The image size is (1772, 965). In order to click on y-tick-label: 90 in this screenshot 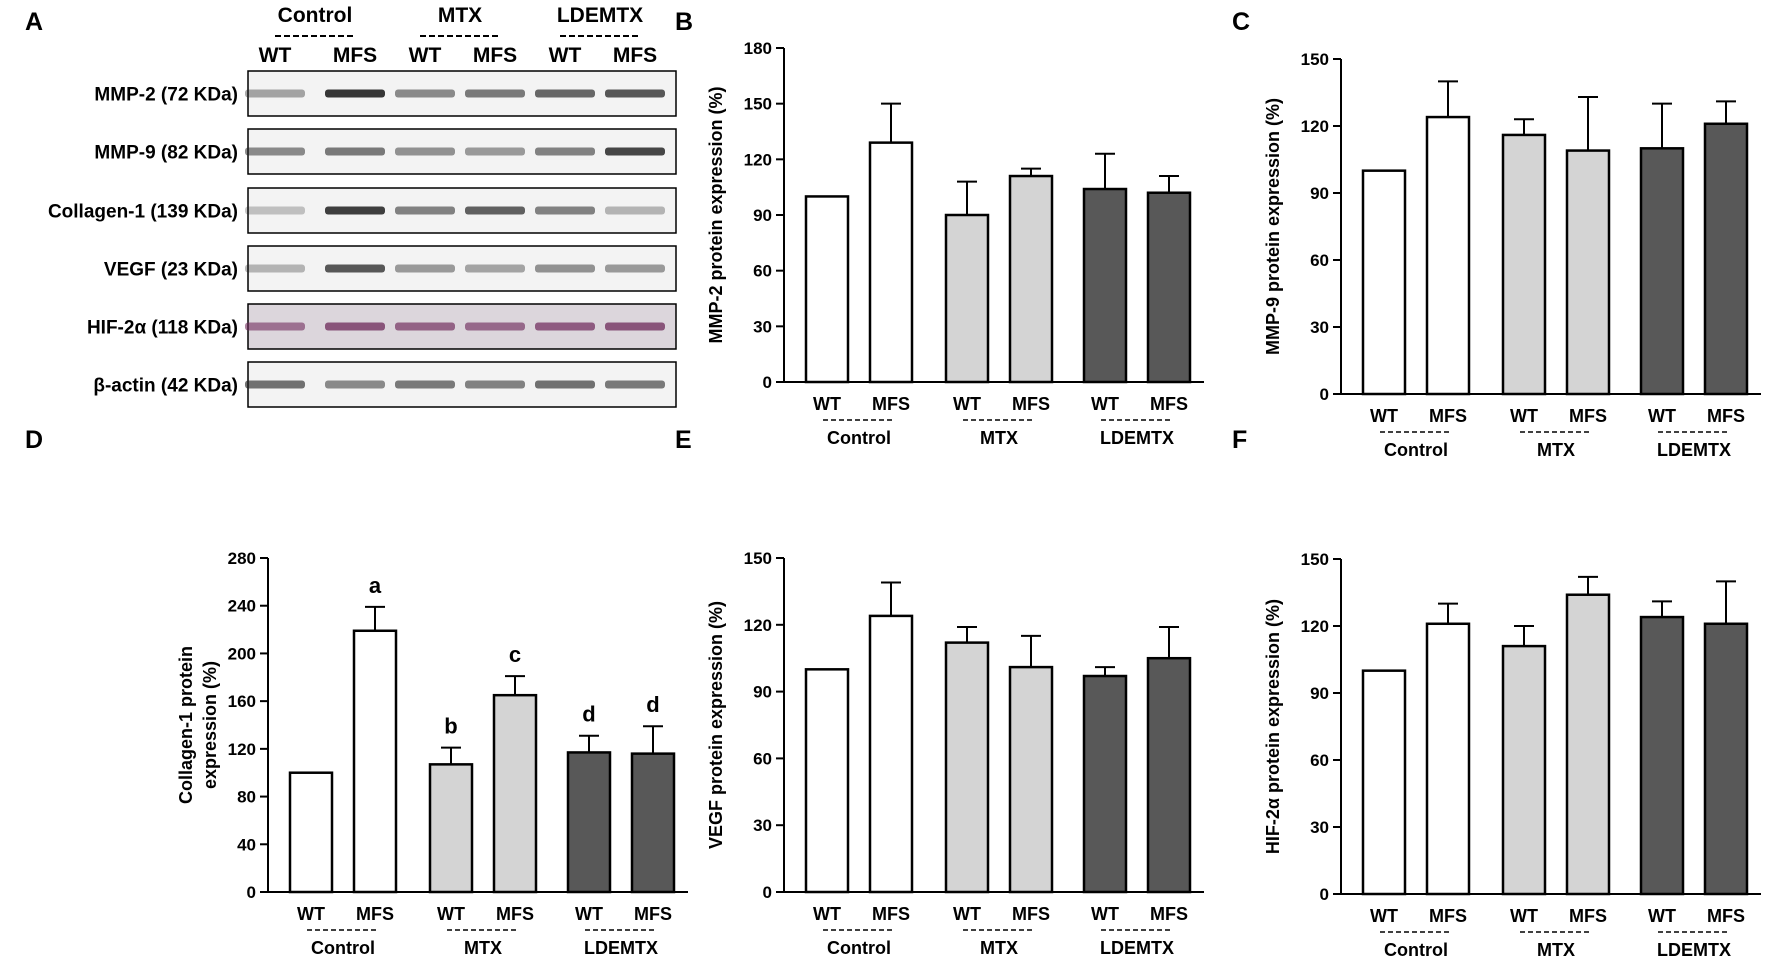, I will do `click(1319, 193)`.